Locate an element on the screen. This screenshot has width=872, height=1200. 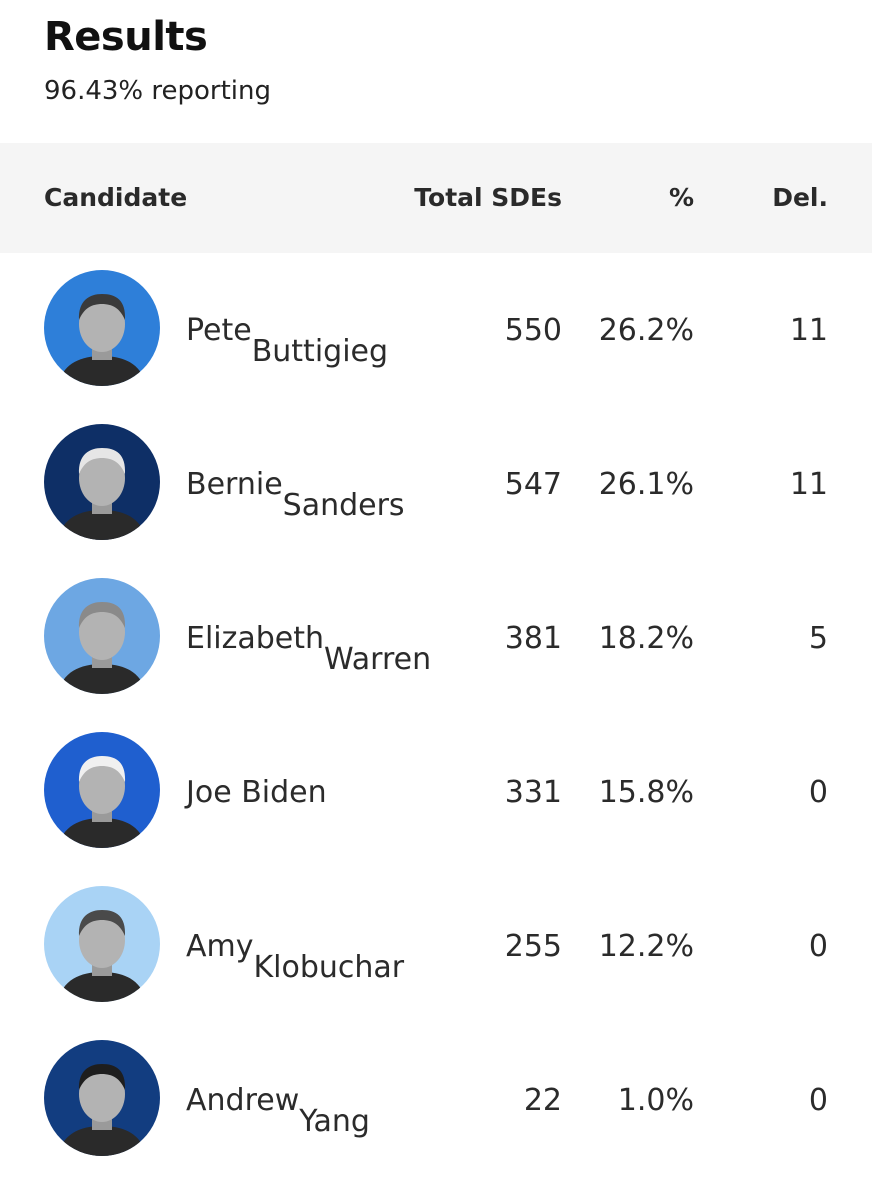
percent-value: 26.1% is located at coordinates (646, 484).